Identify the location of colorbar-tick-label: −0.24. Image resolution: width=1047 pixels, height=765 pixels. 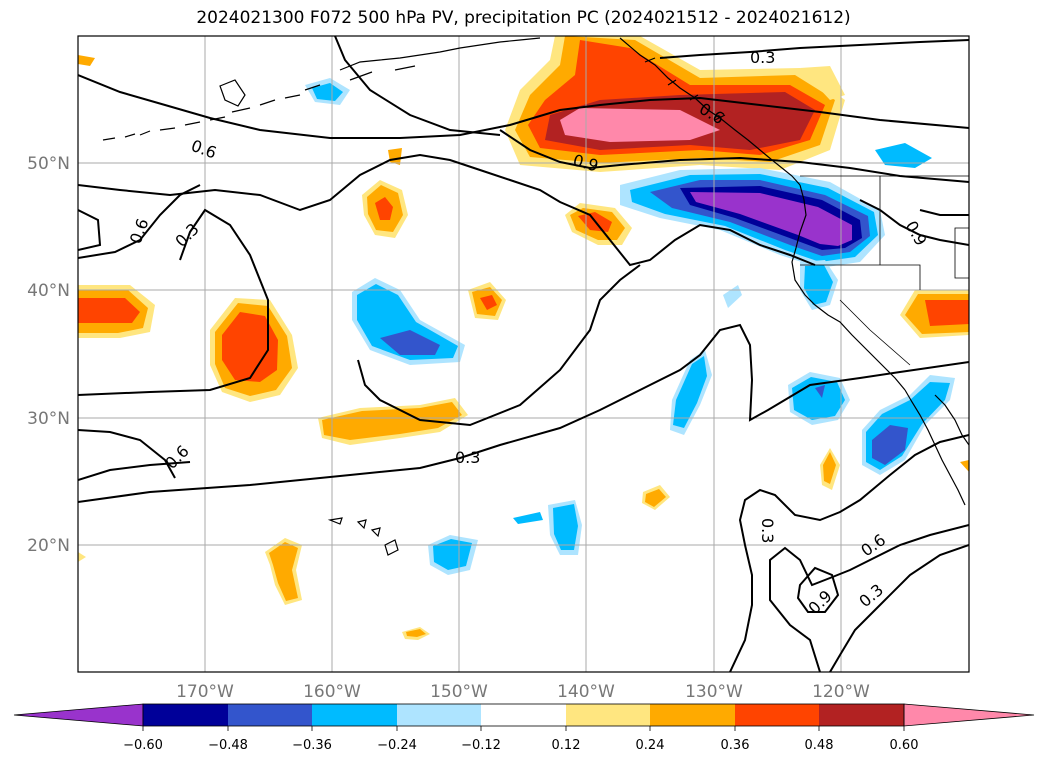
(397, 745).